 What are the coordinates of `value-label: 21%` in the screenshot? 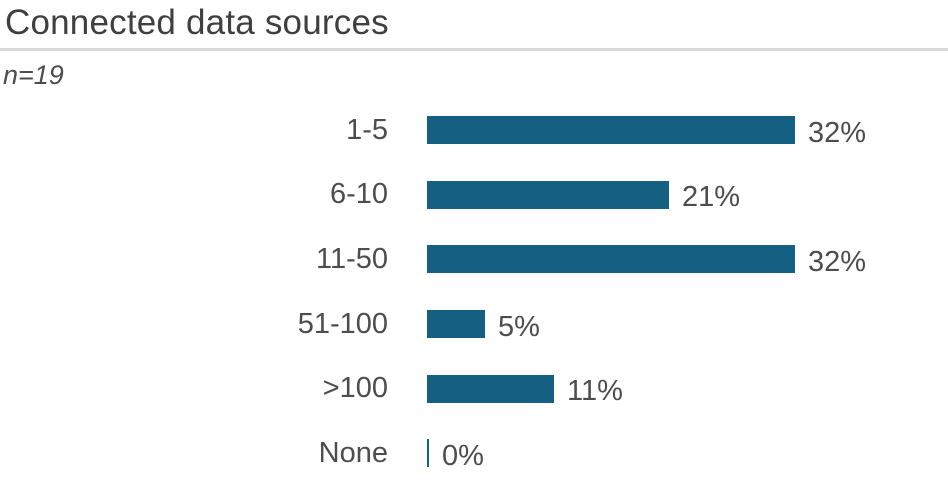 It's located at (711, 197).